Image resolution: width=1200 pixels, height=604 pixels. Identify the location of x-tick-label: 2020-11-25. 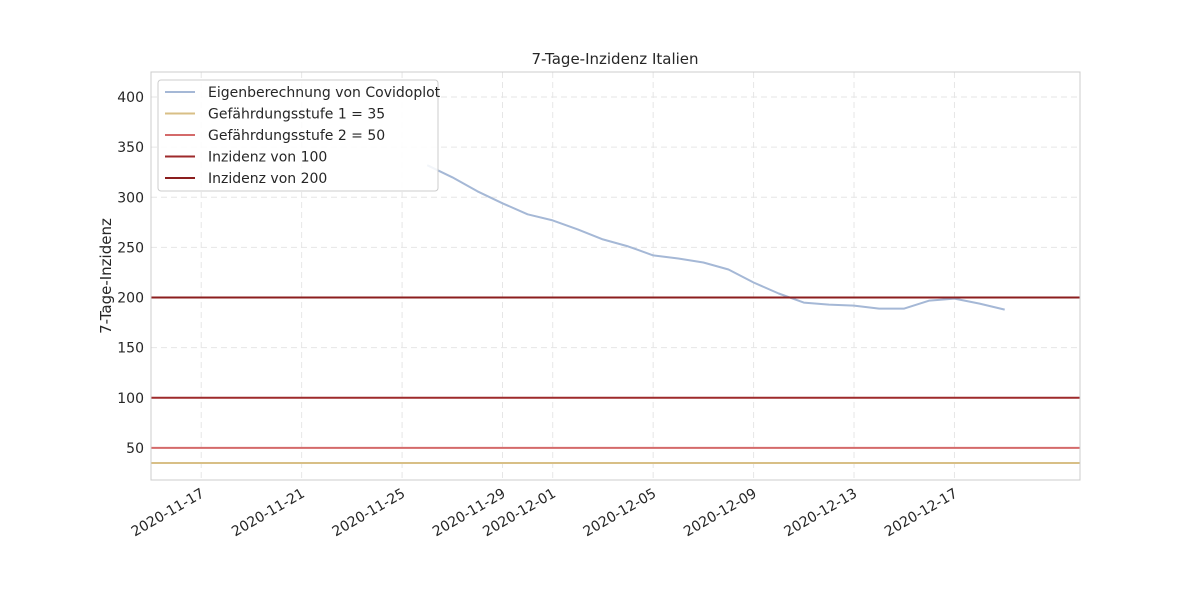
(369, 513).